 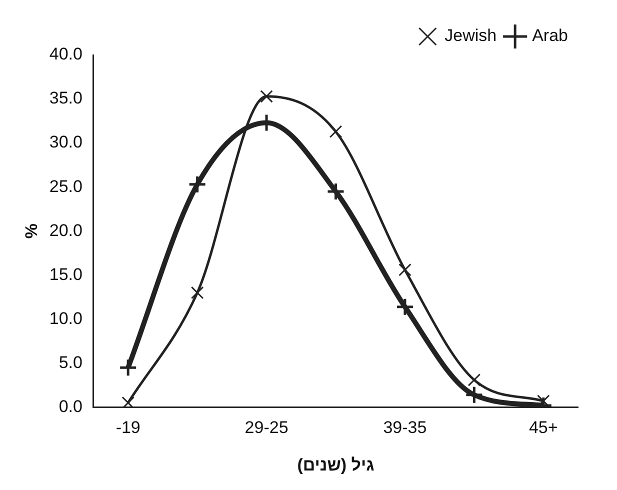 I want to click on x-tick-label: -19, so click(x=128, y=428).